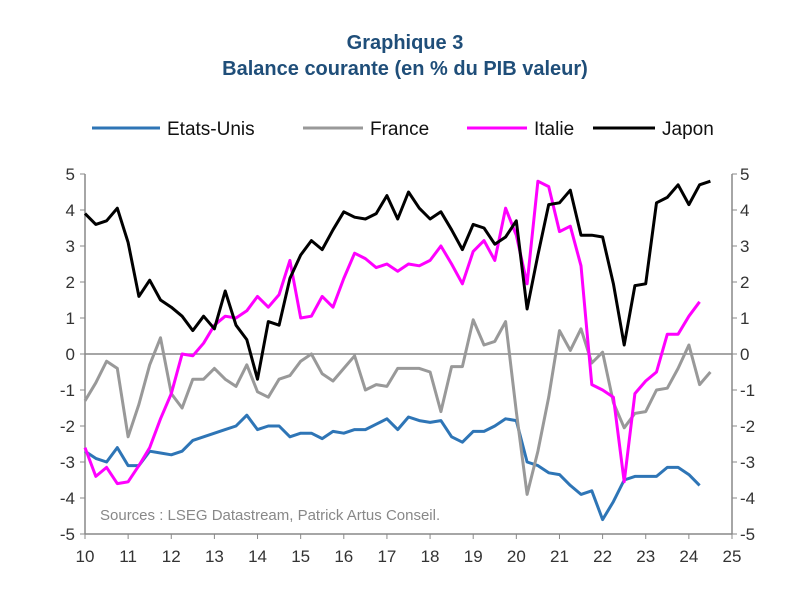 The height and width of the screenshot is (610, 810). Describe the element at coordinates (516, 556) in the screenshot. I see `x-tick-label: 20` at that location.